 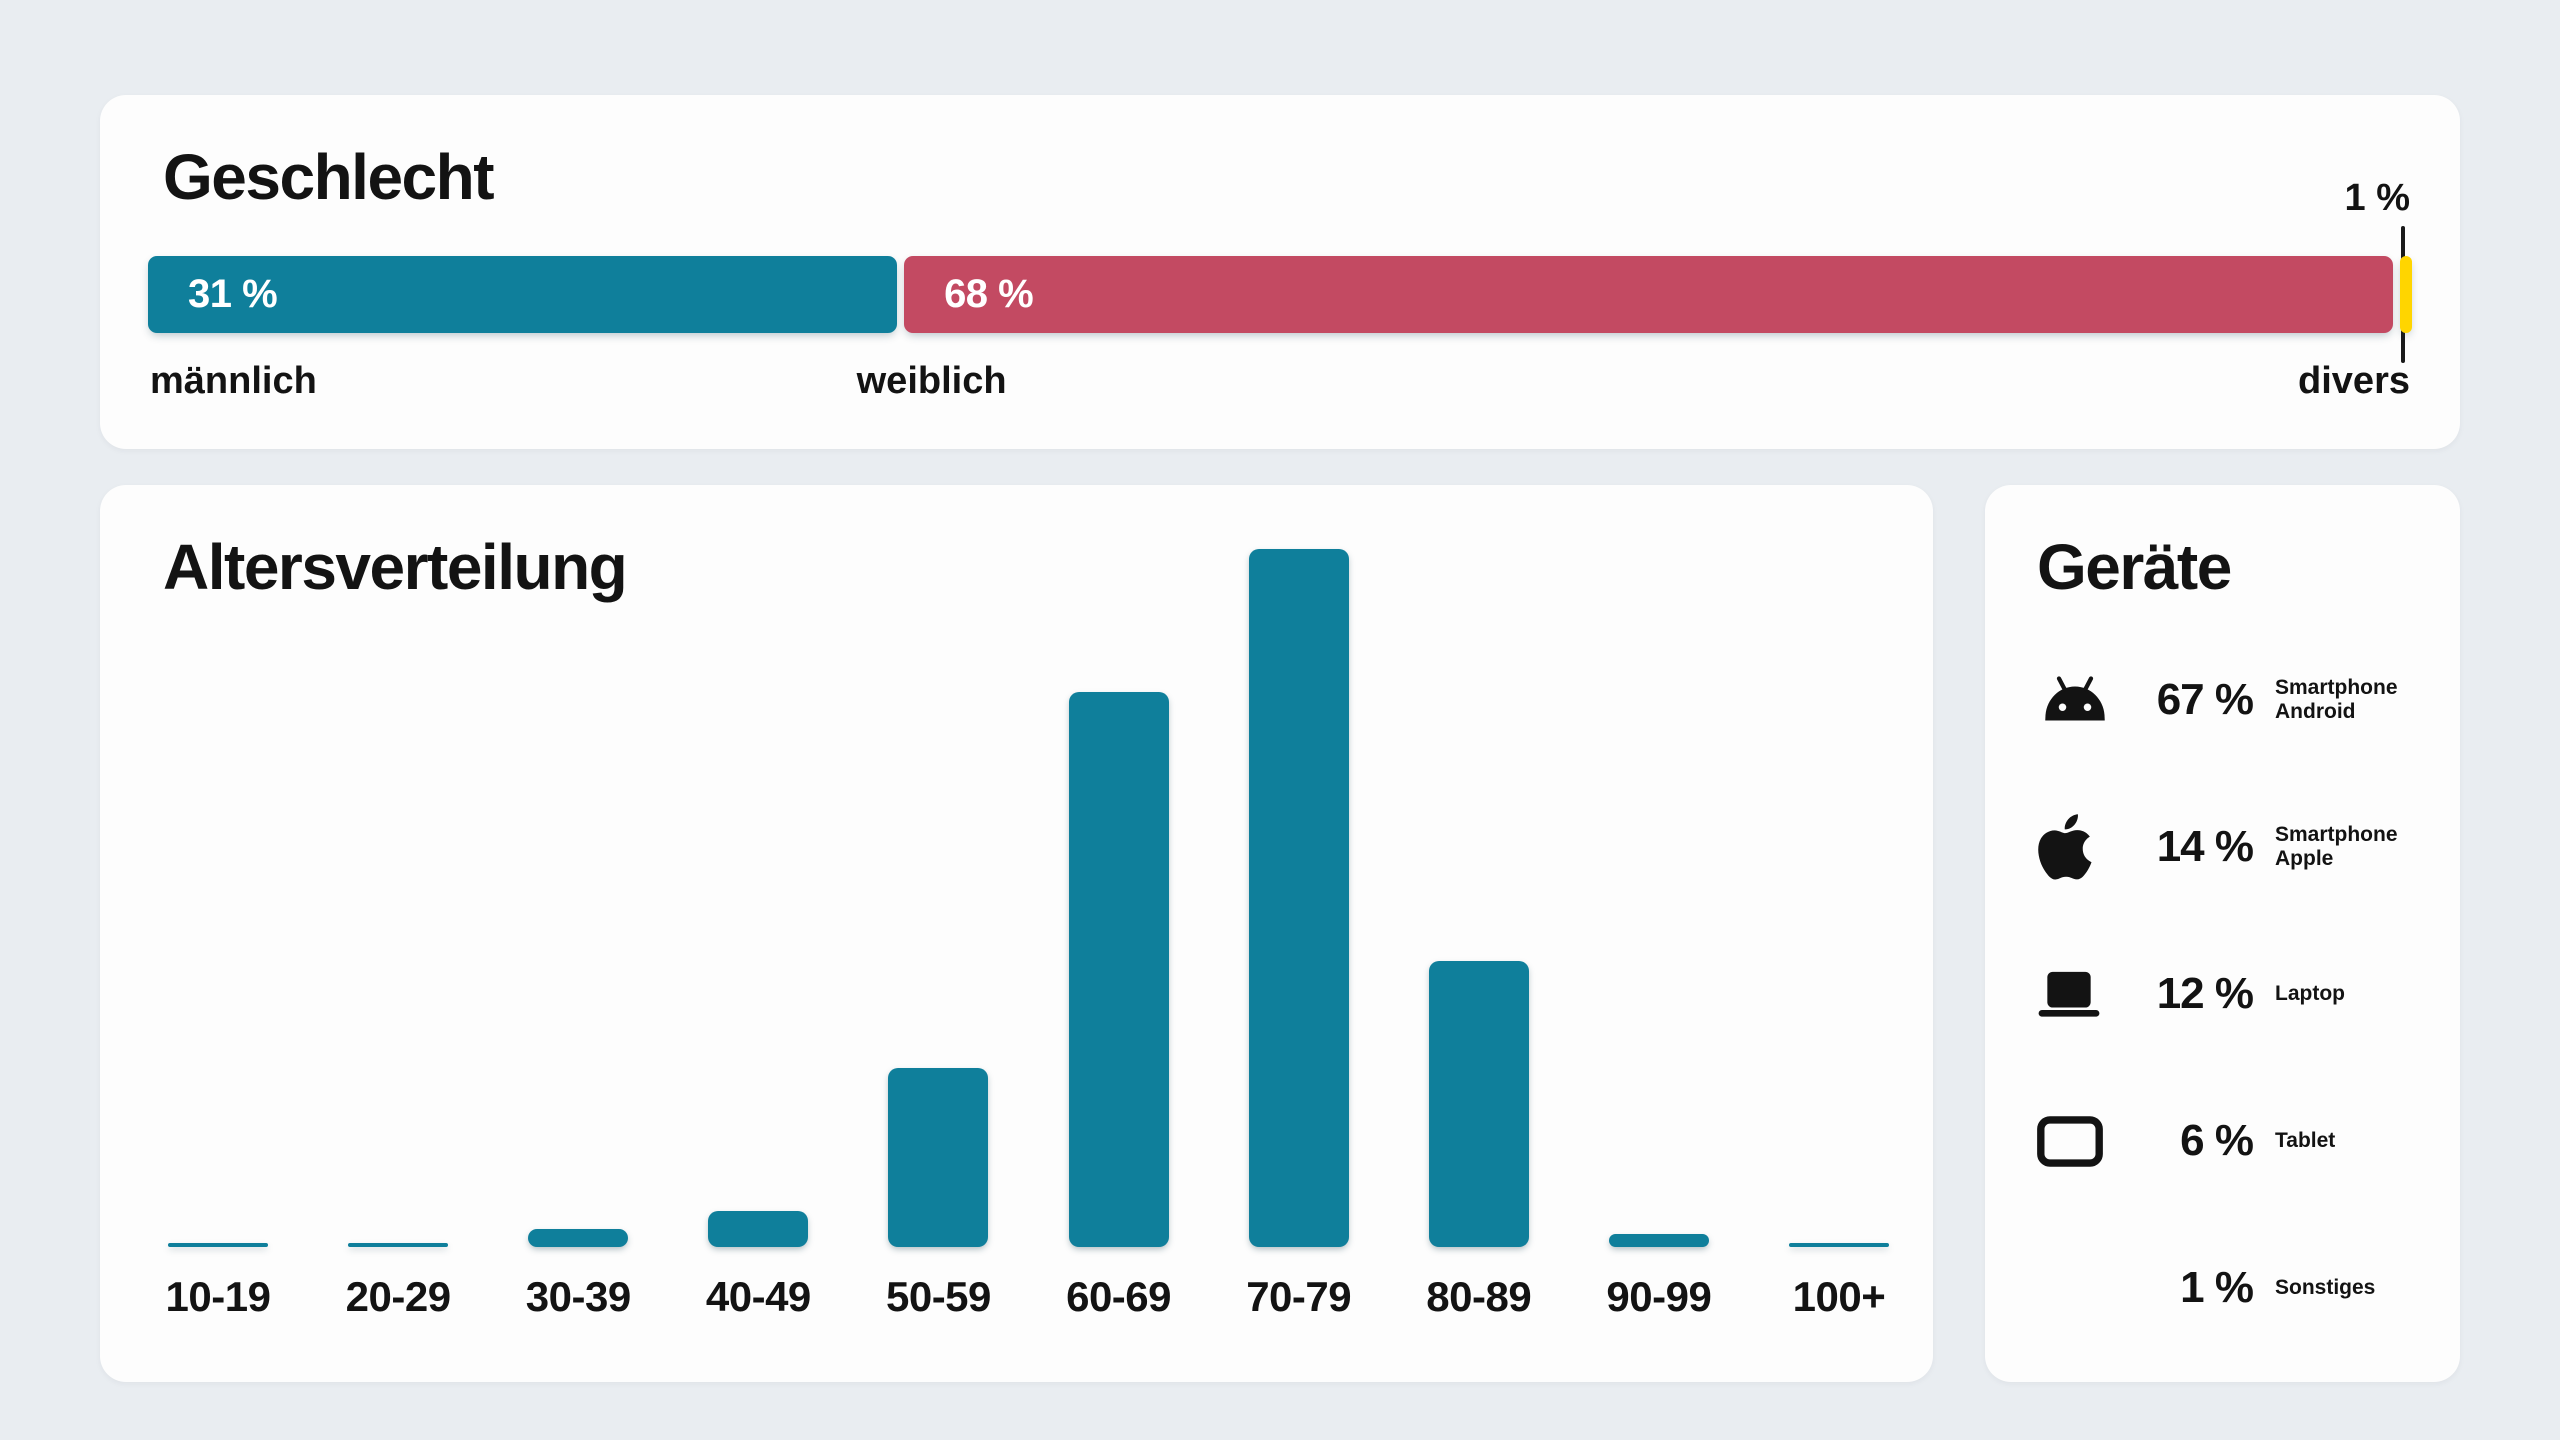 I want to click on age-bar-column-100+: 100+, so click(x=1838, y=933).